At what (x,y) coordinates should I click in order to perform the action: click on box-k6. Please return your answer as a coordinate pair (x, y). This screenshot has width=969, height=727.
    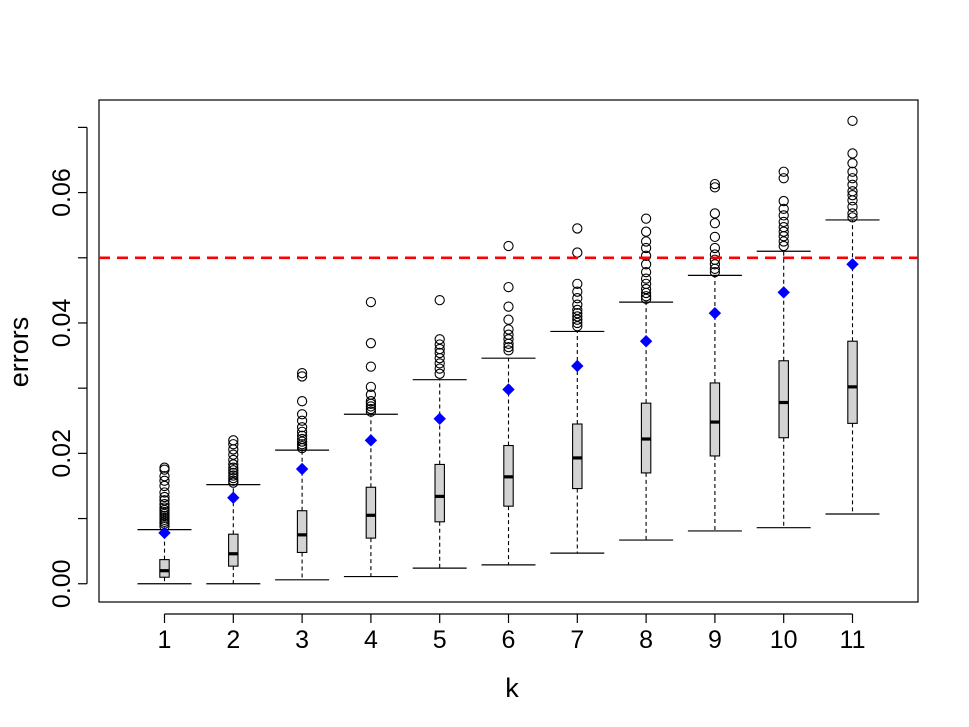
    Looking at the image, I should click on (508, 403).